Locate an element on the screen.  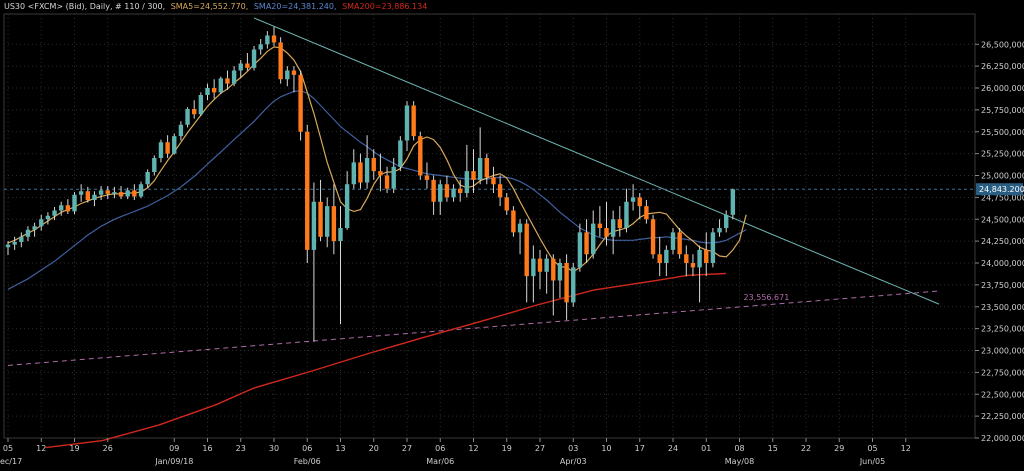
y-tick-label: 24,750,000 is located at coordinates (1002, 197).